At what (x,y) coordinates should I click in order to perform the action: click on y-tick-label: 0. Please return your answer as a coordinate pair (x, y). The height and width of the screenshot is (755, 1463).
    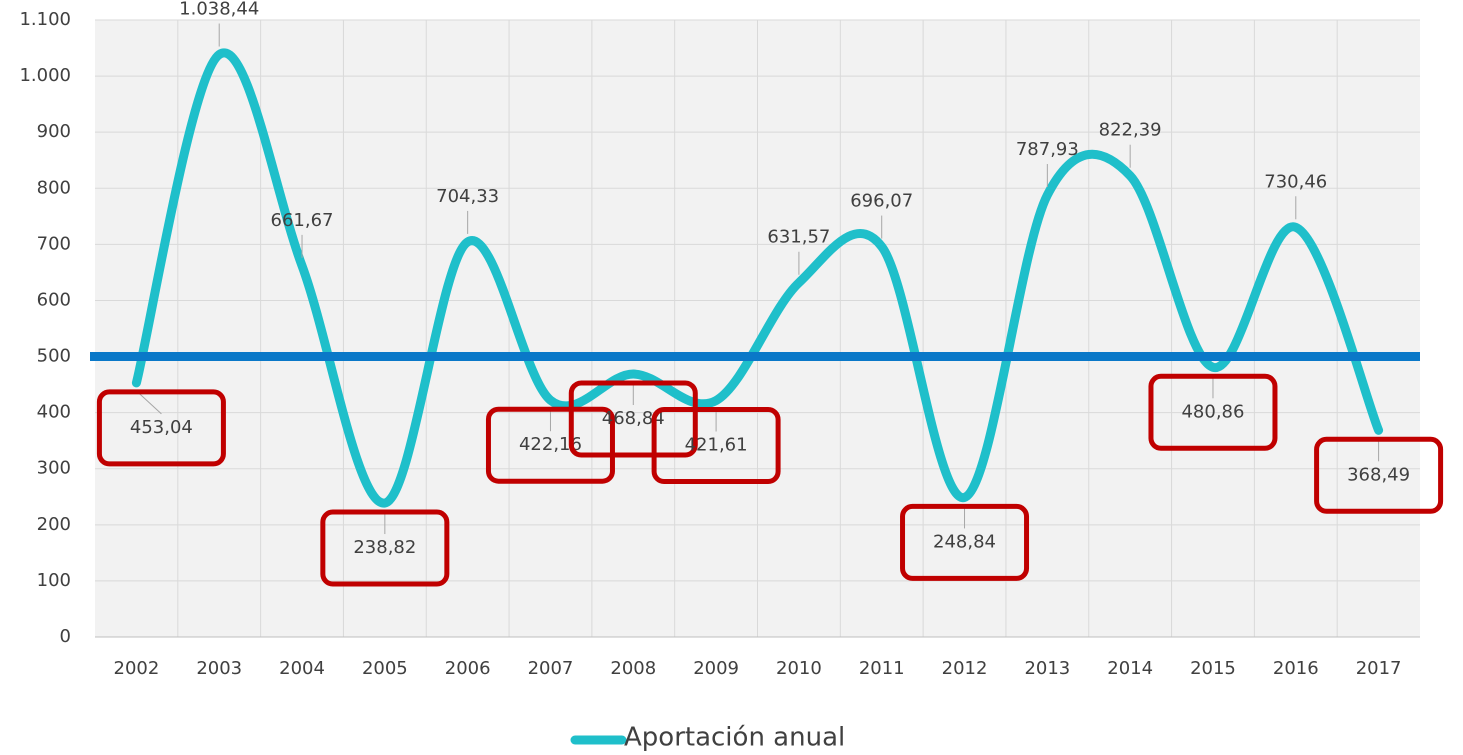
    Looking at the image, I should click on (65, 636).